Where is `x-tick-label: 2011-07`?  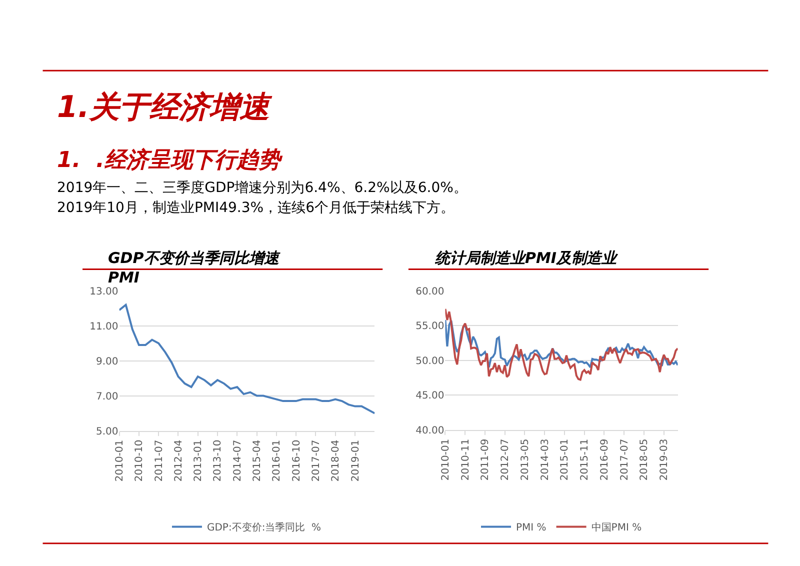 x-tick-label: 2011-07 is located at coordinates (159, 461).